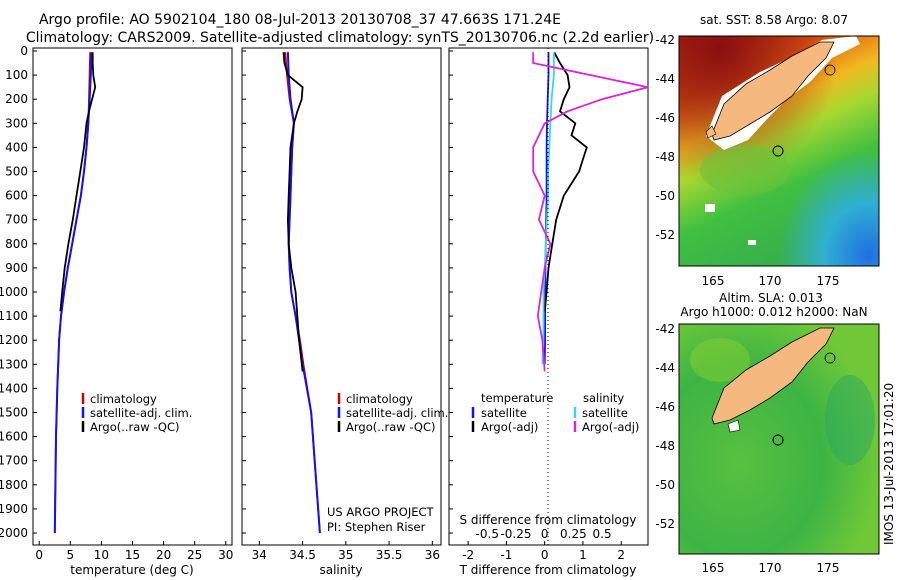 The width and height of the screenshot is (900, 580). I want to click on sla-map, so click(779, 439).